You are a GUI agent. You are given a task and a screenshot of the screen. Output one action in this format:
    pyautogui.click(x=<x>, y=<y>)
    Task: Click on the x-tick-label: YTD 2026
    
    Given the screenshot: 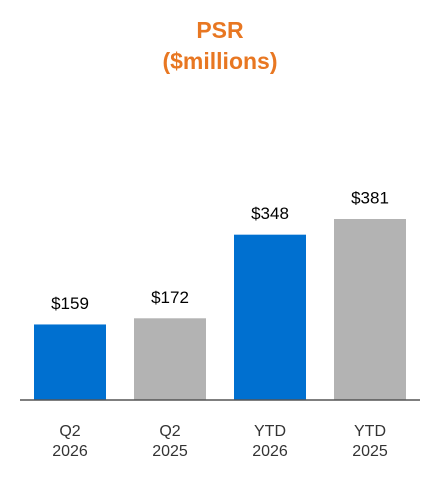 What is the action you would take?
    pyautogui.click(x=270, y=441)
    